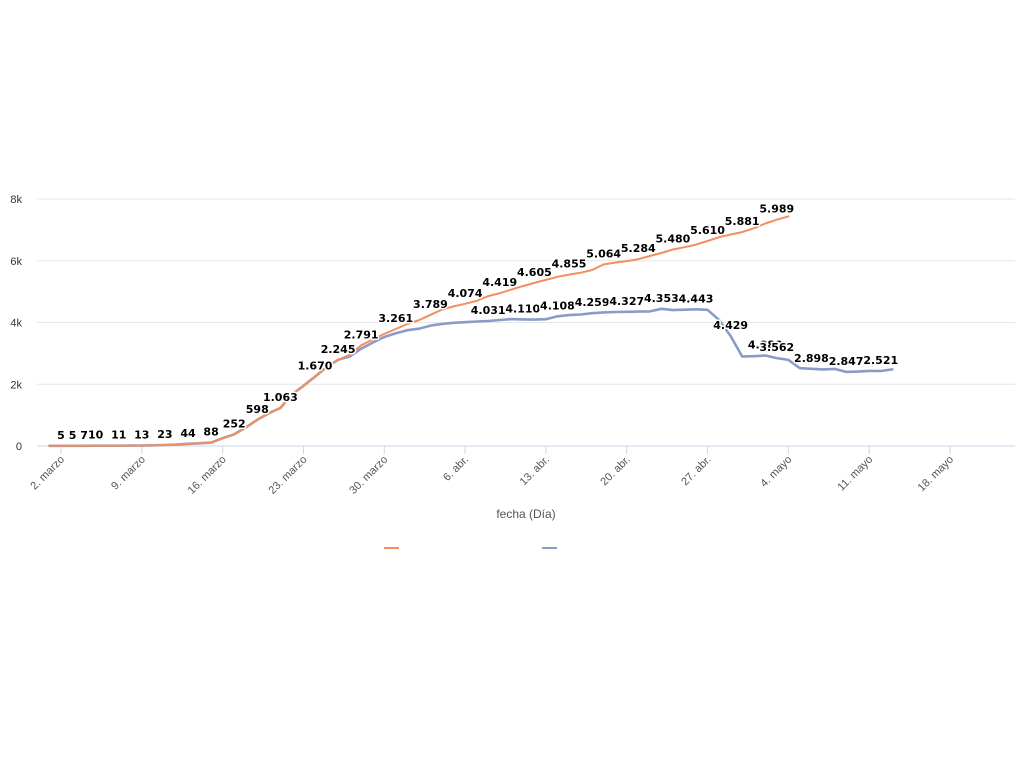 Image resolution: width=1024 pixels, height=768 pixels. What do you see at coordinates (776, 347) in the screenshot?
I see `data-label: 3.562` at bounding box center [776, 347].